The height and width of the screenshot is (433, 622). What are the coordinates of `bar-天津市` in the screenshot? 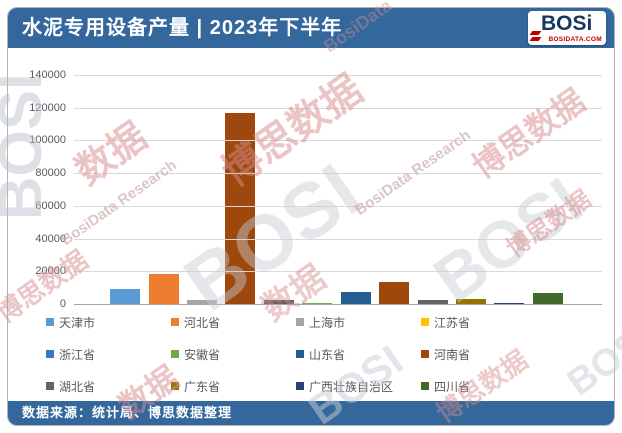 It's located at (125, 296).